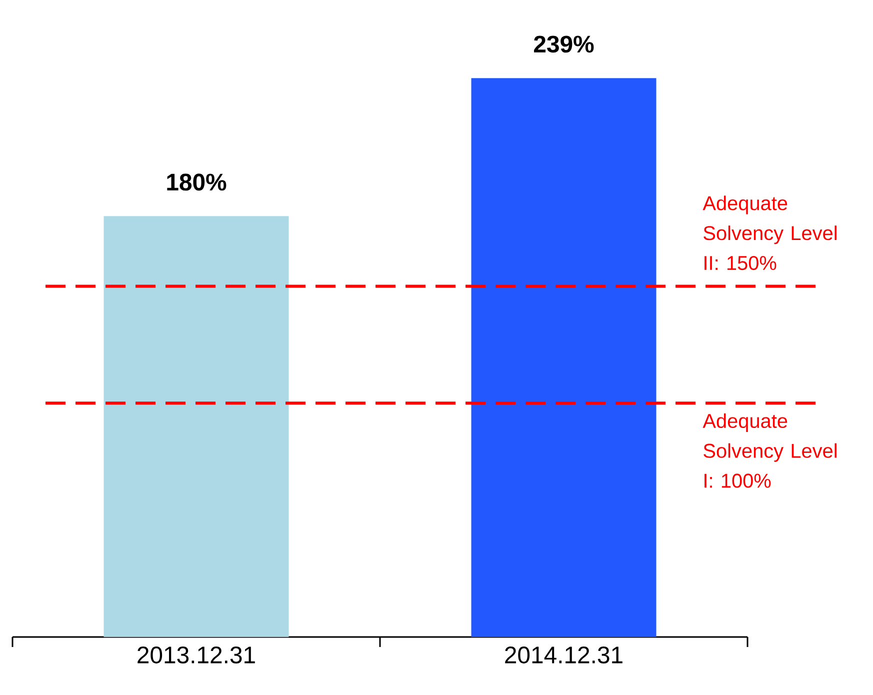 The width and height of the screenshot is (873, 695). I want to click on data-label: 180%, so click(196, 182).